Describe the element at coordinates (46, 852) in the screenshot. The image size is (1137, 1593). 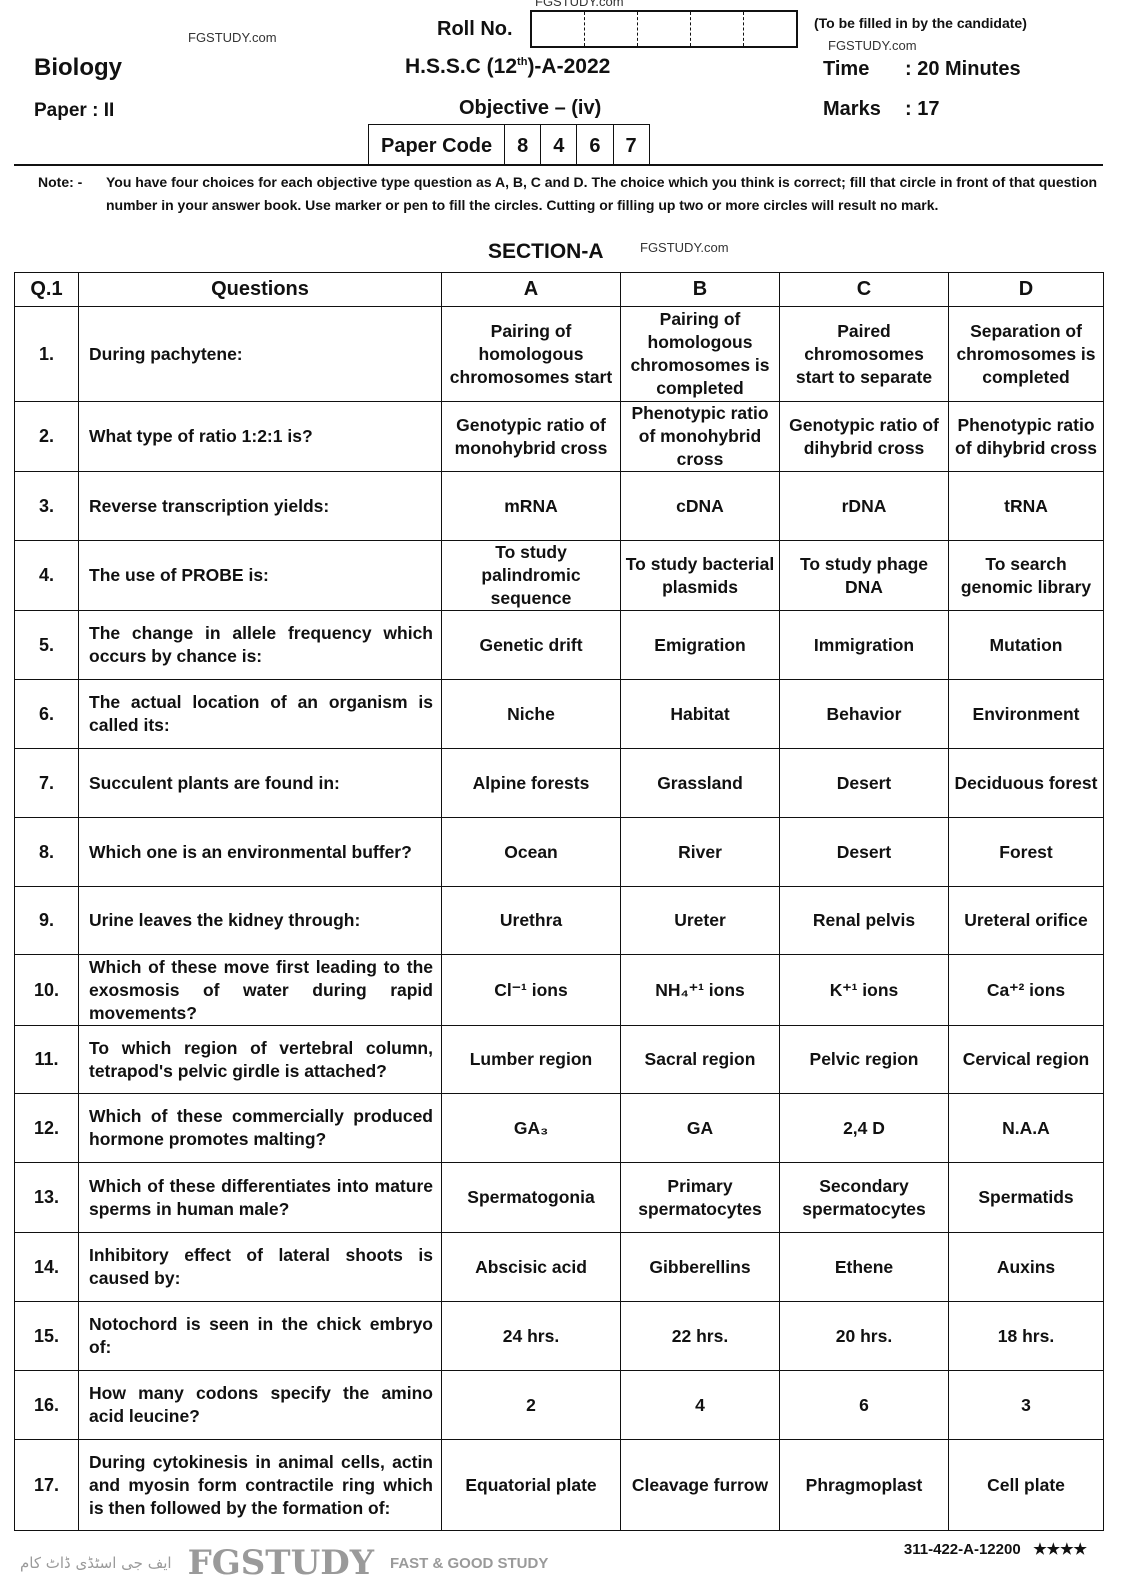
I see `question-number: 8.` at that location.